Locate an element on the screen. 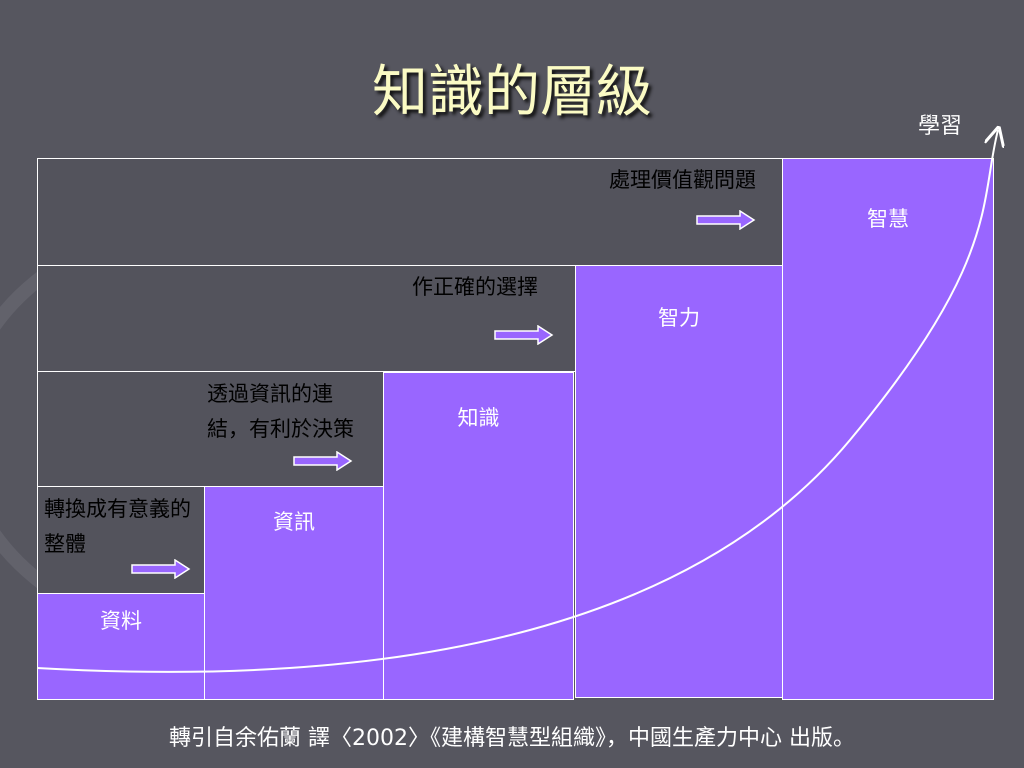  transition-info-to-knowledge: 透過資訊的連結，有利於決策 is located at coordinates (280, 411).